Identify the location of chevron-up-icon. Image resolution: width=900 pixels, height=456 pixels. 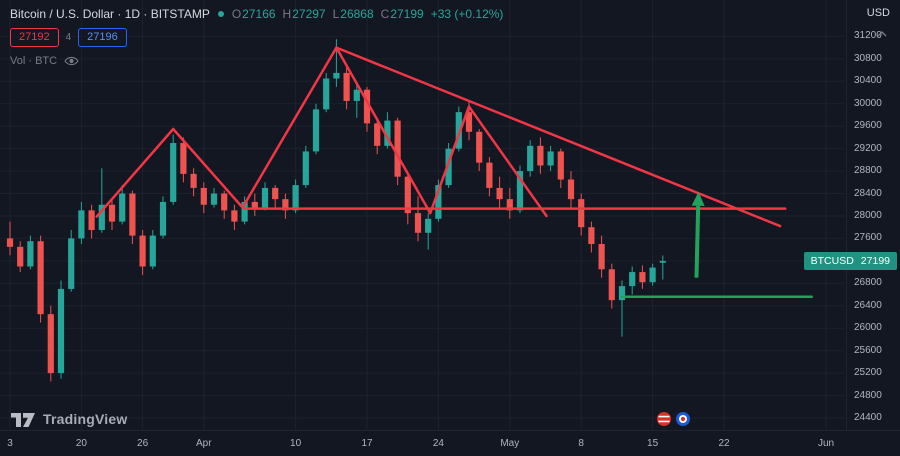
(882, 33).